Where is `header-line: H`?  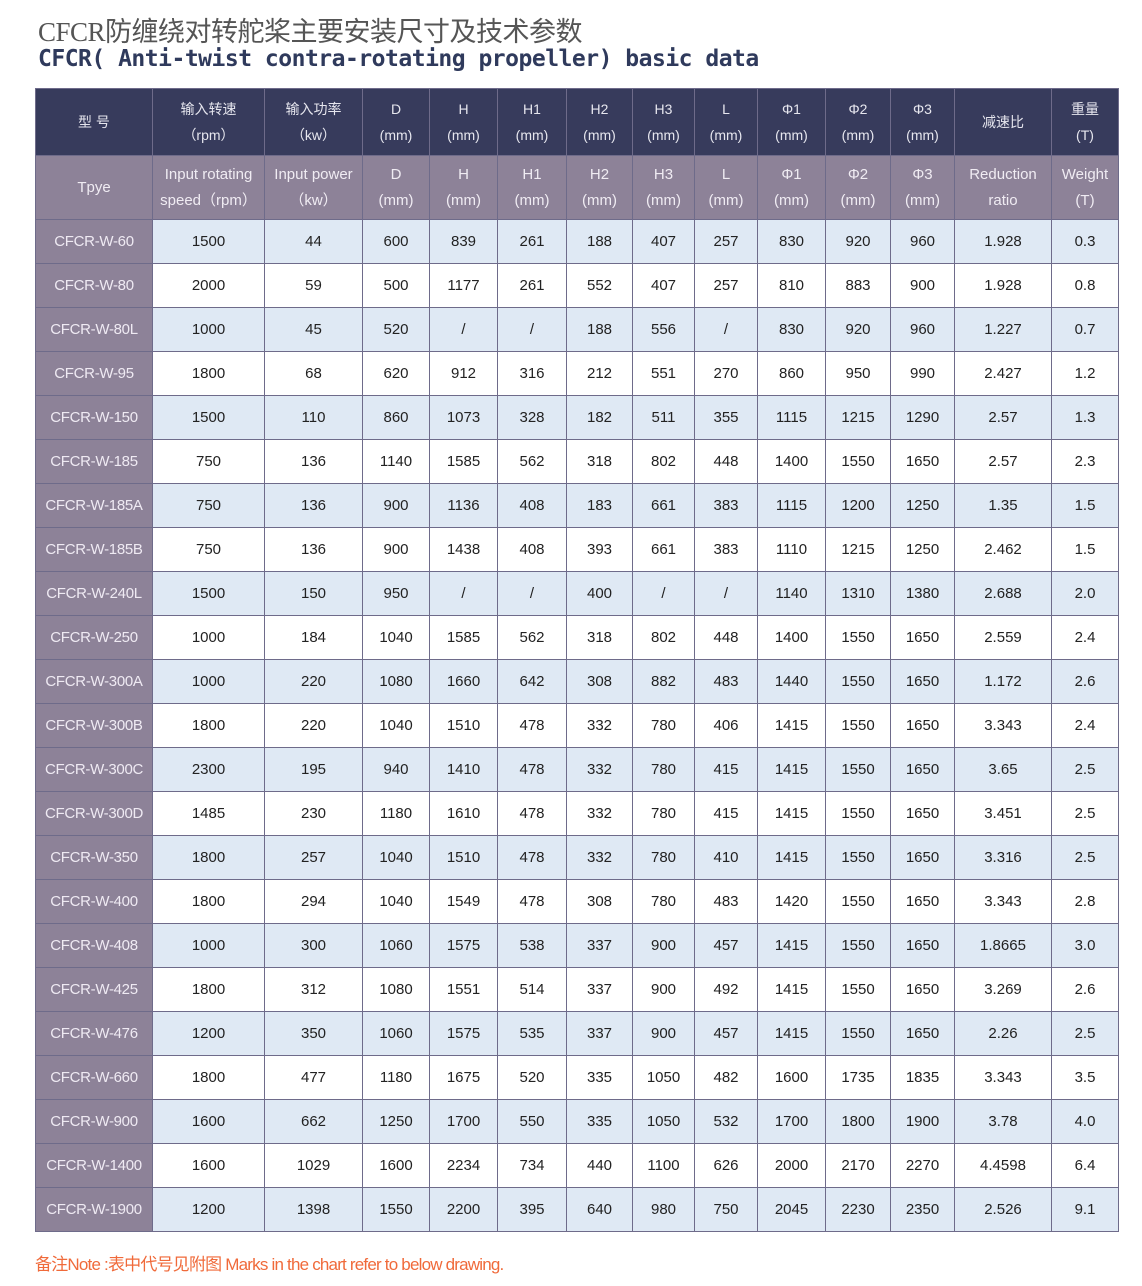 header-line: H is located at coordinates (463, 174).